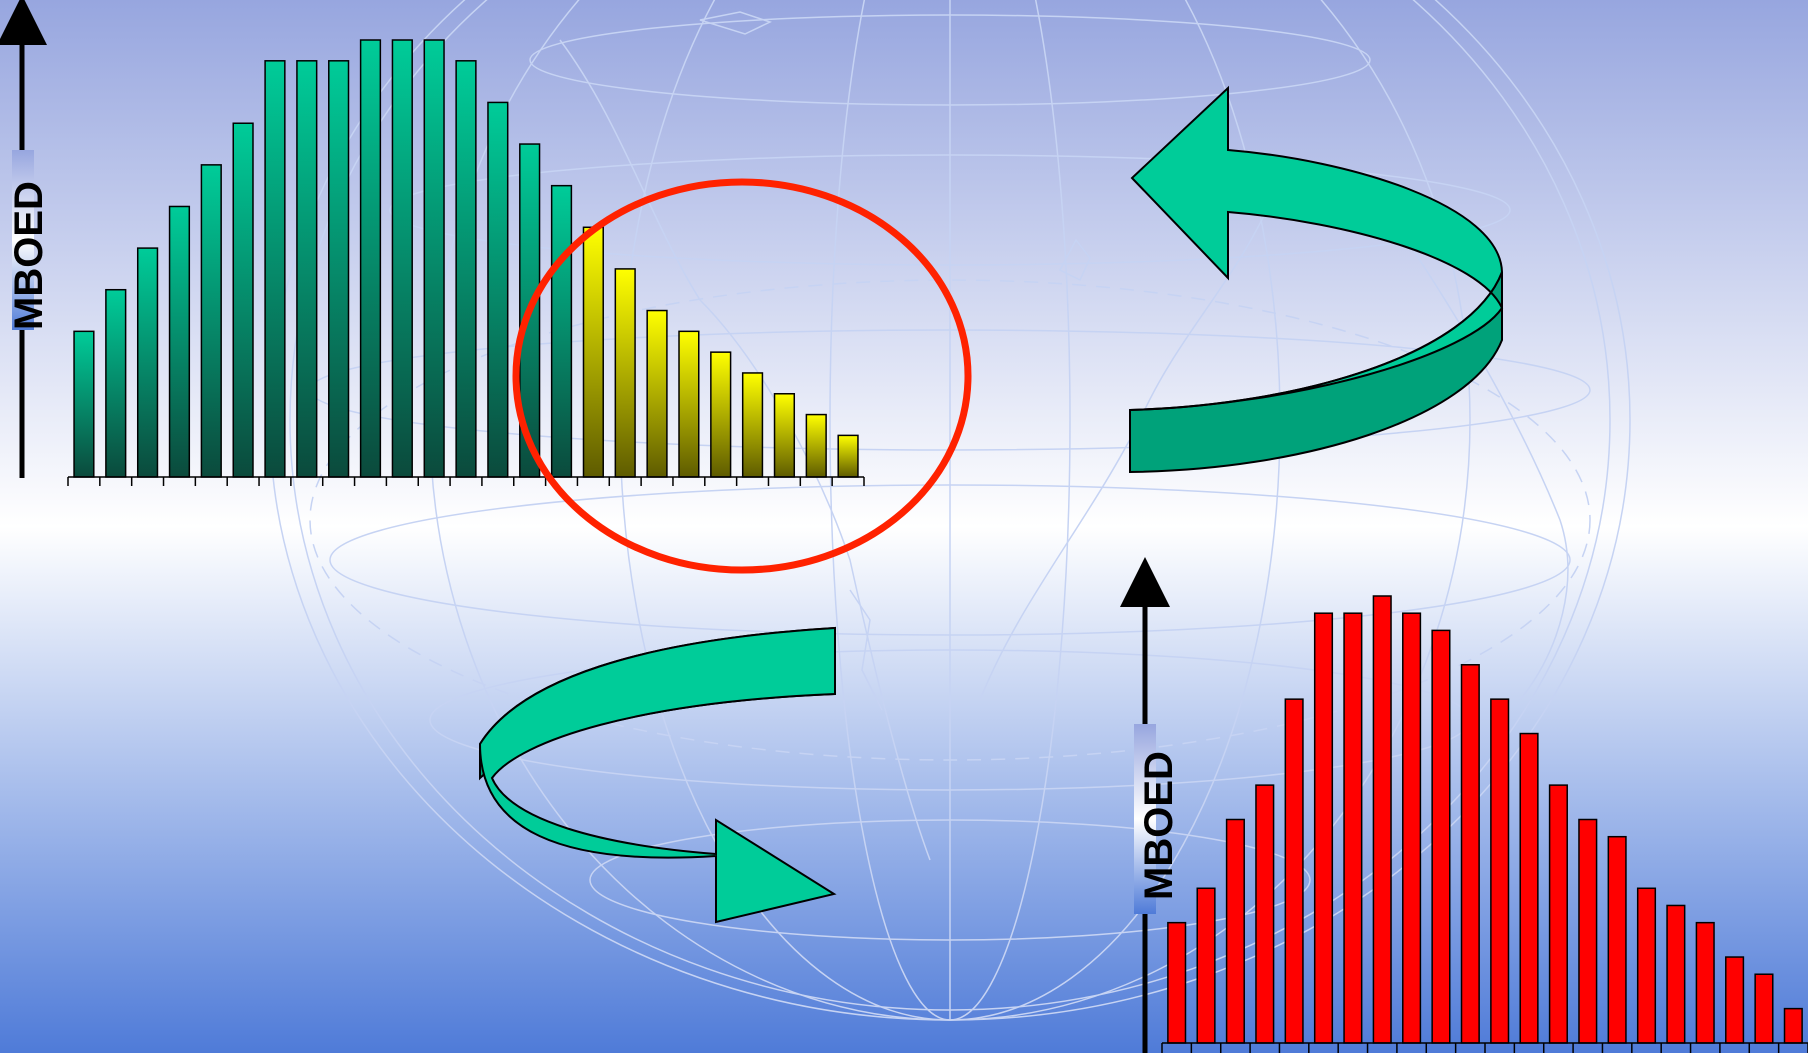  Describe the element at coordinates (657, 775) in the screenshot. I see `curved-arrow-bottom-left` at that location.